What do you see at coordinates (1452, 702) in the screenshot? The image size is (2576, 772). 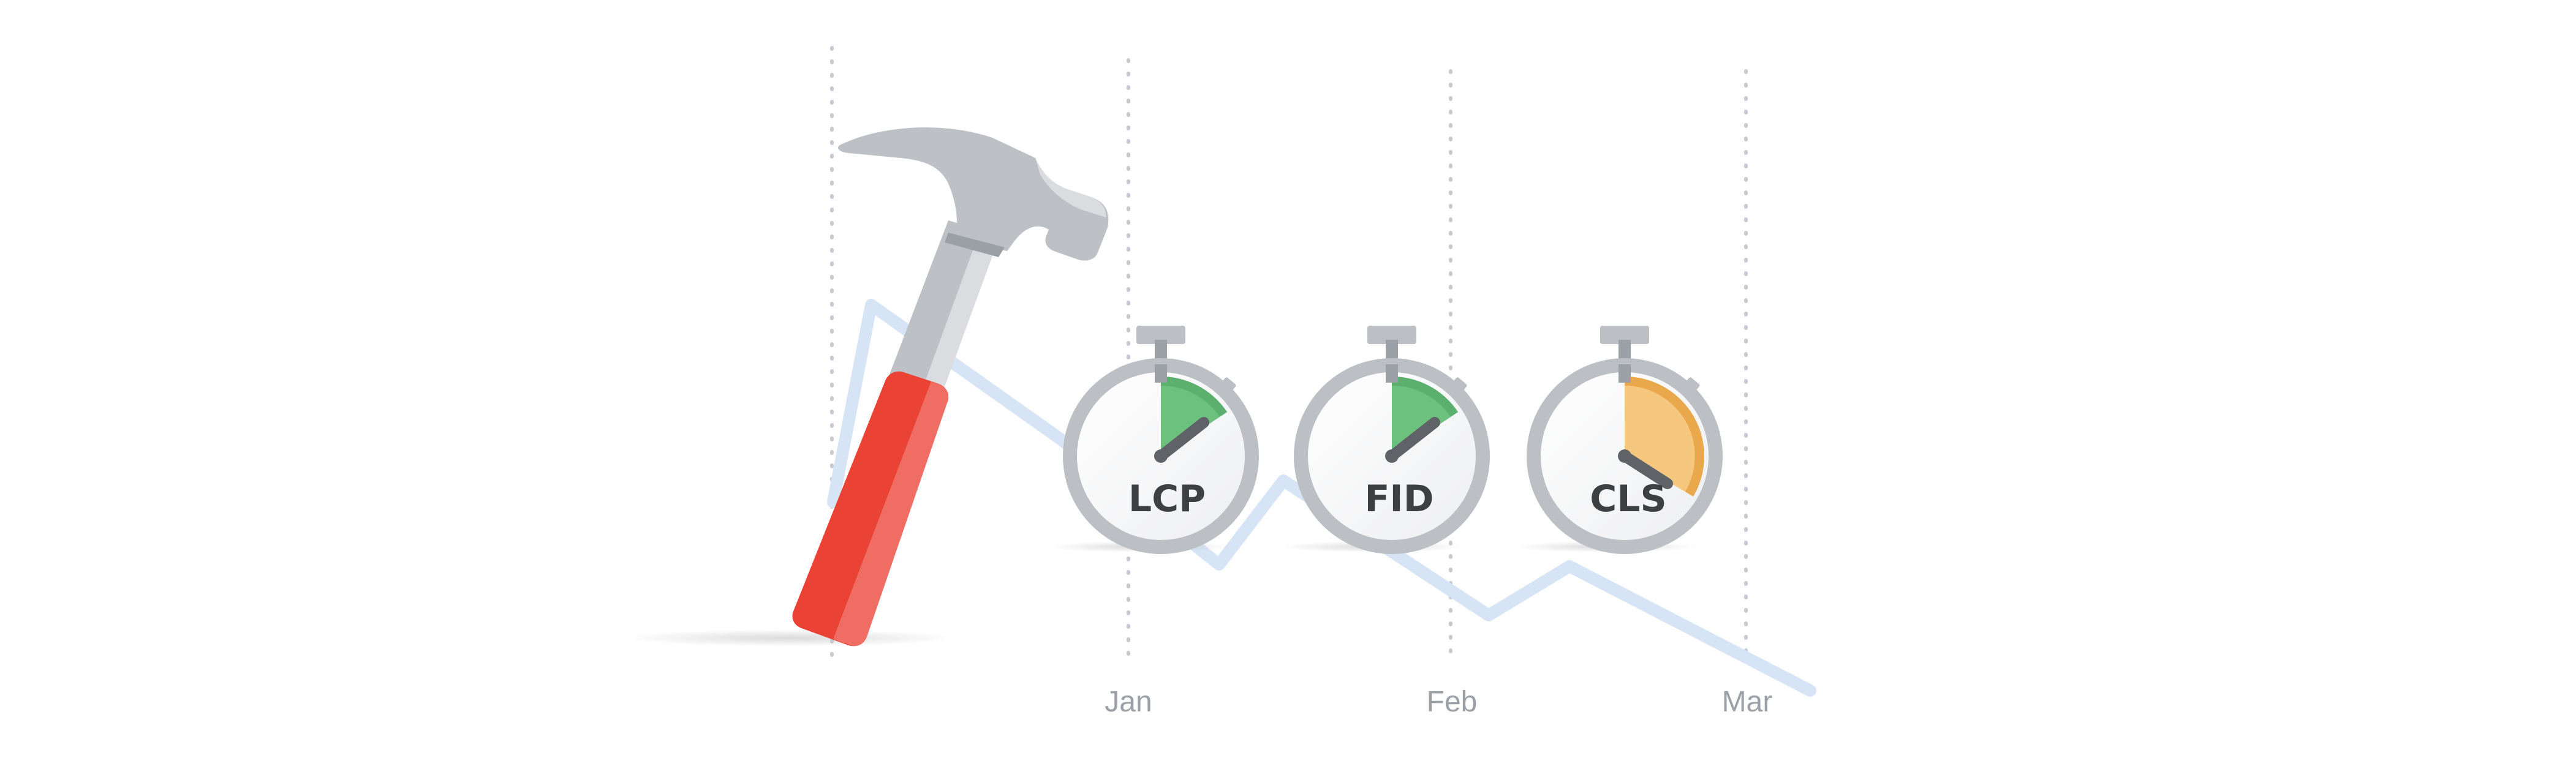 I see `month-label-feb: Feb` at bounding box center [1452, 702].